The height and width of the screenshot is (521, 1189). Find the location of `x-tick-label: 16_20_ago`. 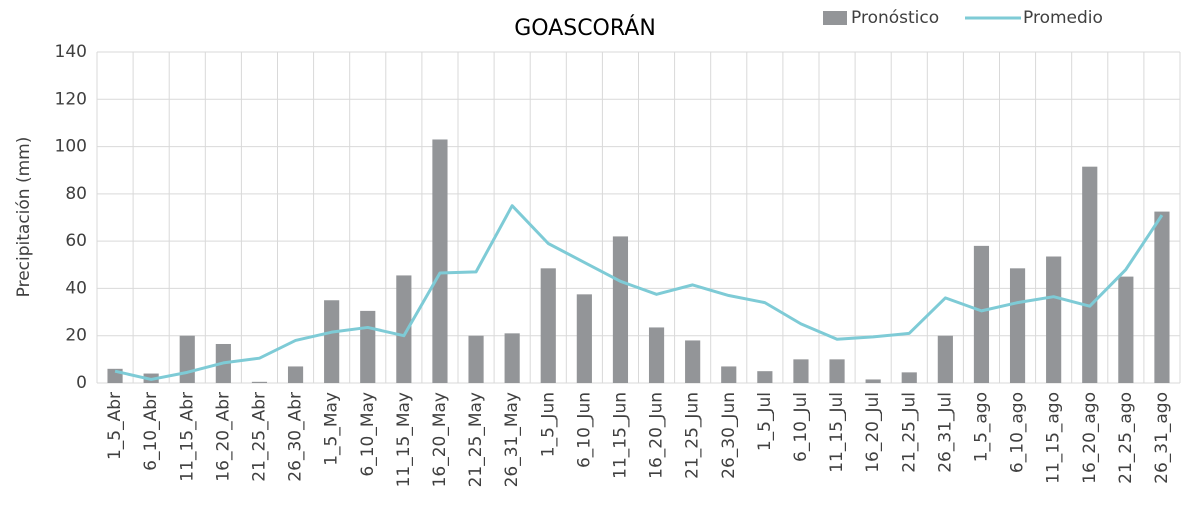

x-tick-label: 16_20_ago is located at coordinates (1090, 438).